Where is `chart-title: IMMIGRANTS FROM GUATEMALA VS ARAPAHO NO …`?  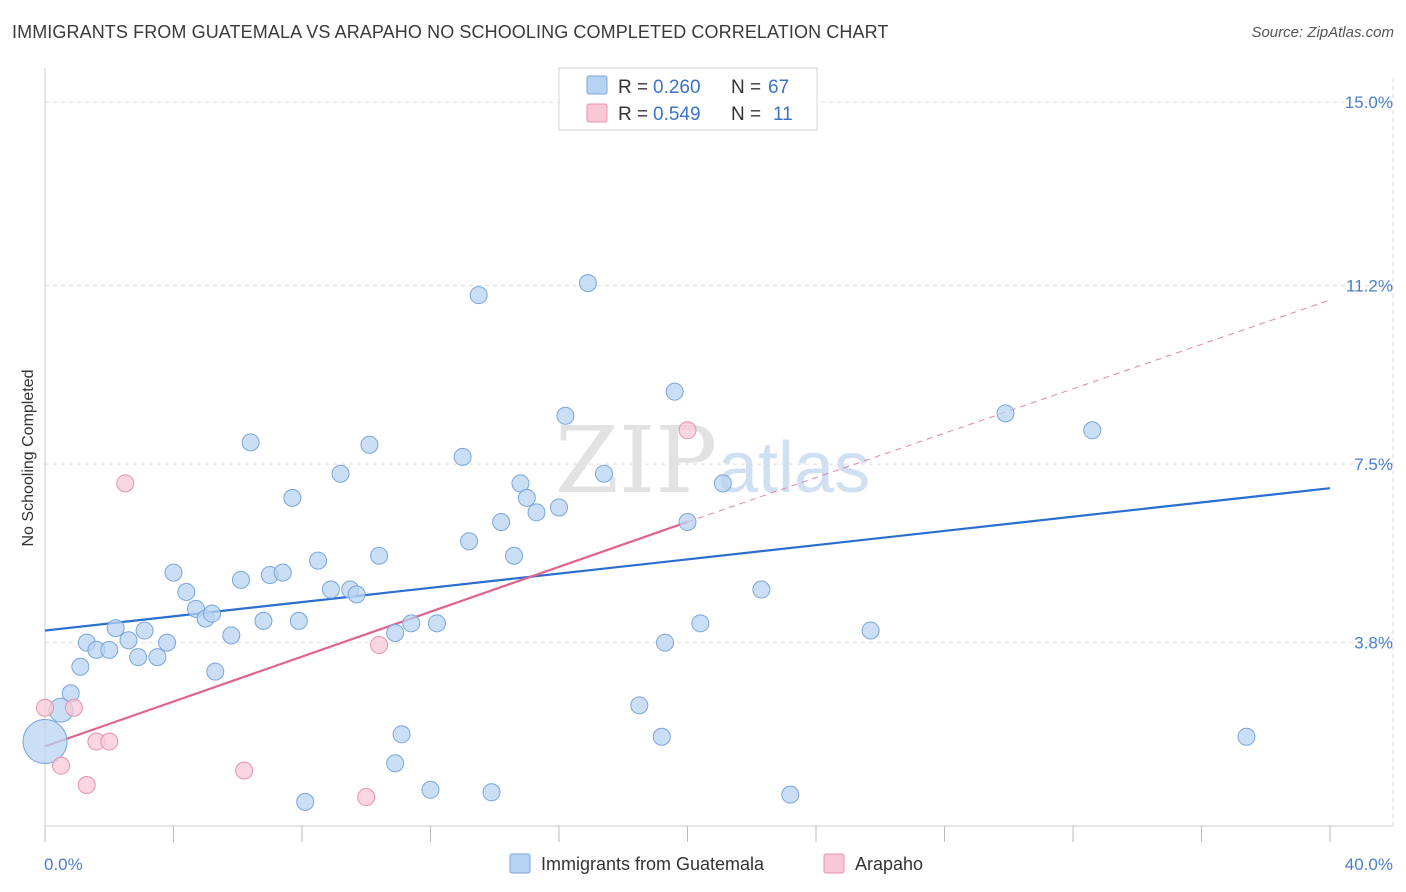 chart-title: IMMIGRANTS FROM GUATEMALA VS ARAPAHO NO … is located at coordinates (450, 32).